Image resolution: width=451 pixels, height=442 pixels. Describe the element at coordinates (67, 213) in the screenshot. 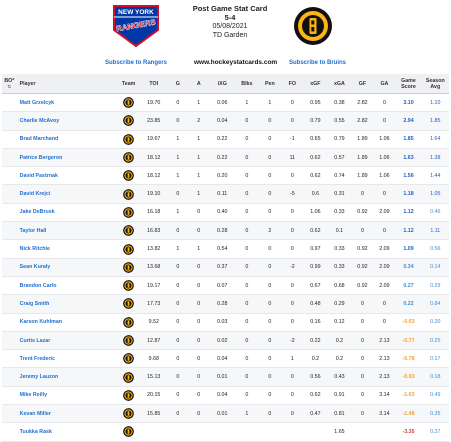

I see `player-name-link: Jake DeBrusk` at that location.